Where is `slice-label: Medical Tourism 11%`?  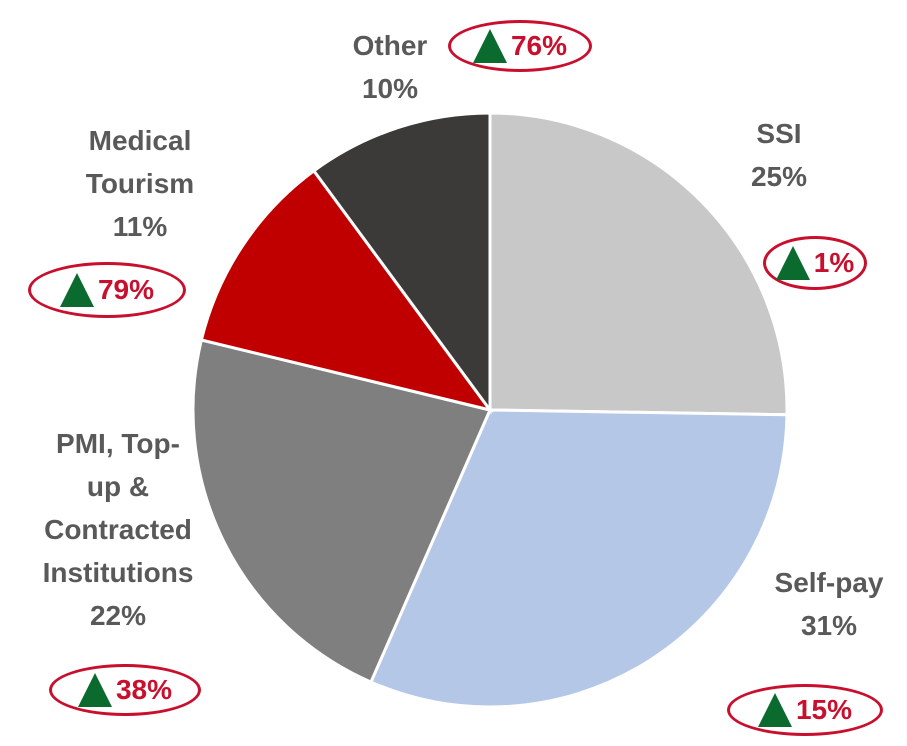 slice-label: Medical Tourism 11% is located at coordinates (140, 183).